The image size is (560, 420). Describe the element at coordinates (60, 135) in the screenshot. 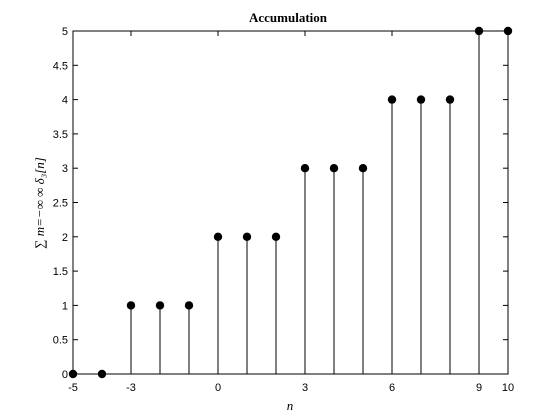

I see `y-tick-label: 3.5` at that location.